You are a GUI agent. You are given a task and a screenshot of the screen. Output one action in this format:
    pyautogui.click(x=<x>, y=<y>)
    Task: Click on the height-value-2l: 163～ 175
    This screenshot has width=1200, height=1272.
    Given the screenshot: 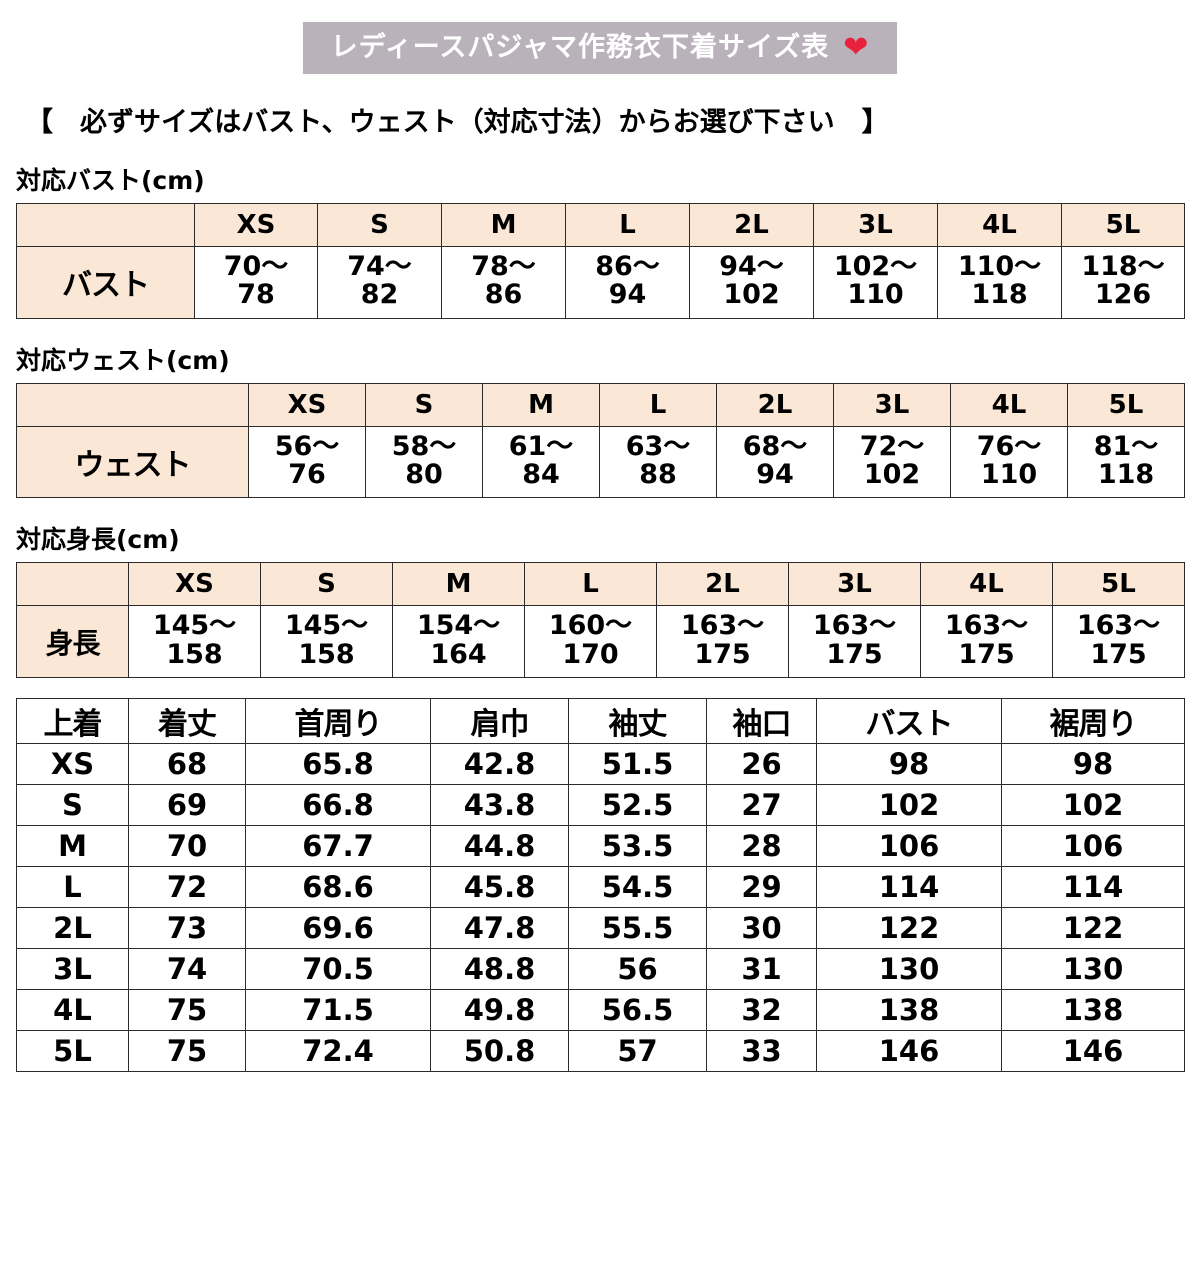 What is the action you would take?
    pyautogui.click(x=722, y=642)
    